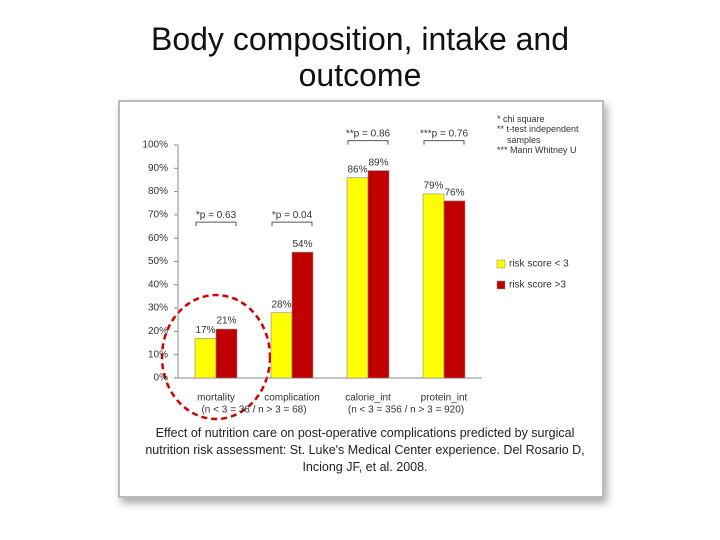  I want to click on note: ** t-test independent samples, so click(538, 134).